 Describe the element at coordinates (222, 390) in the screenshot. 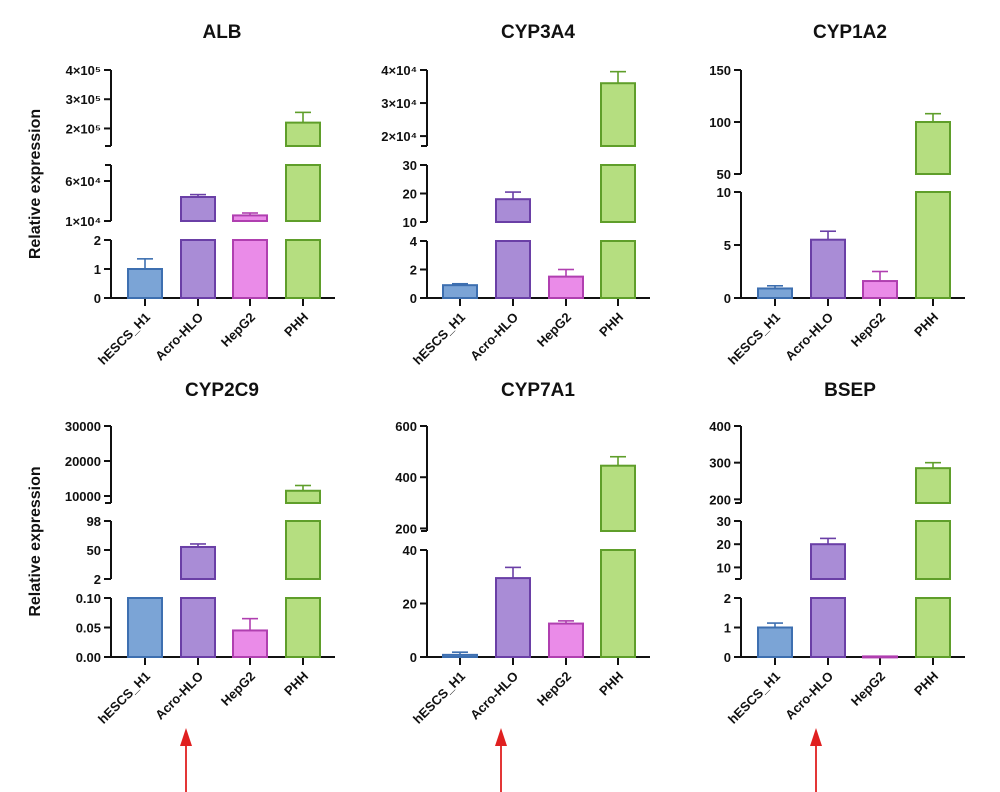

I see `chart-title: CYP2C9` at that location.